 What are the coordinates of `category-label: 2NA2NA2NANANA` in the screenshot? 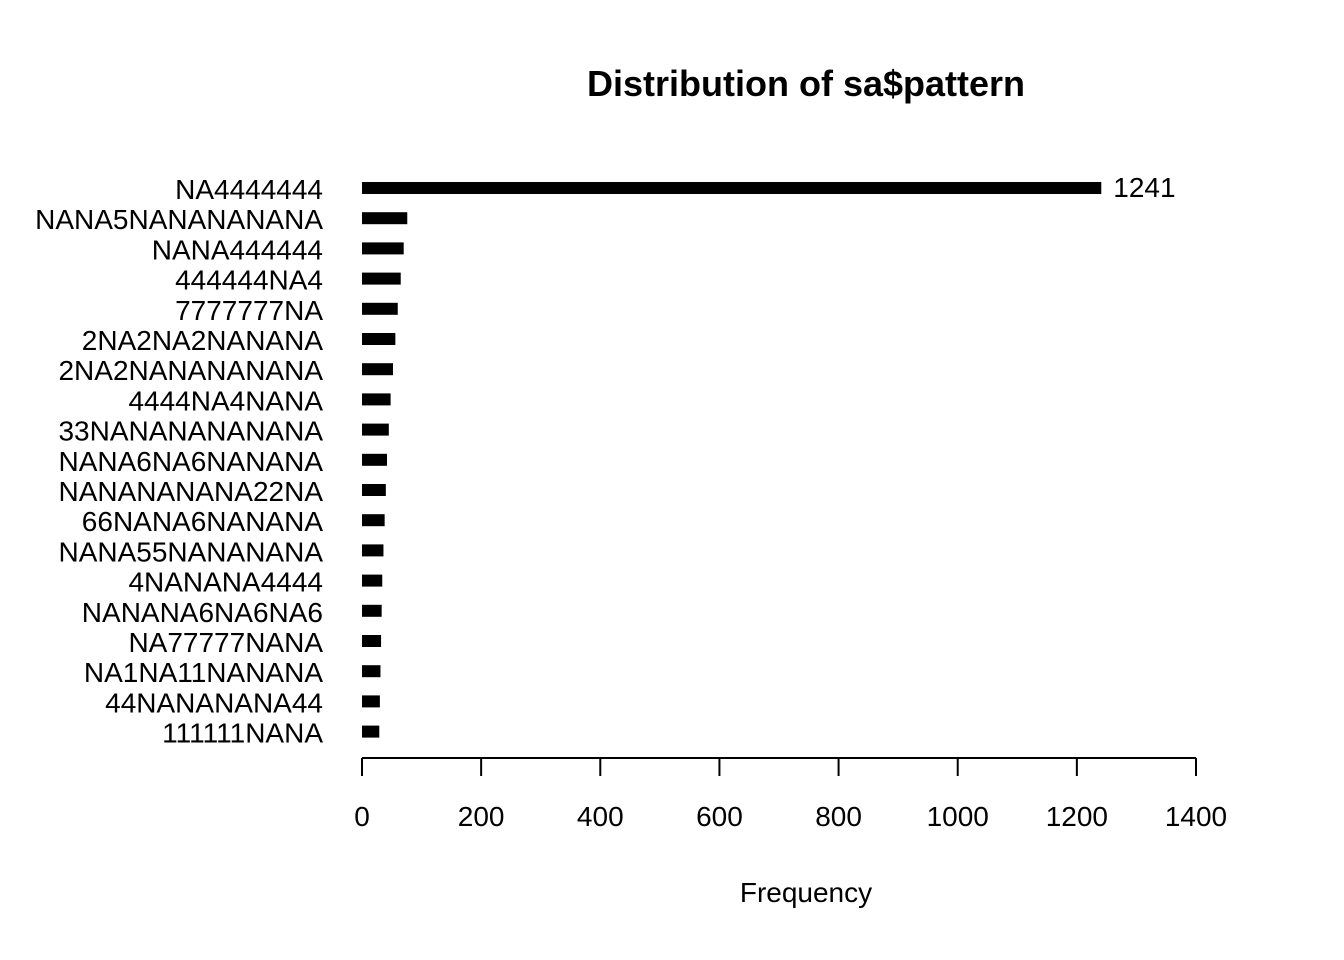 It's located at (203, 340).